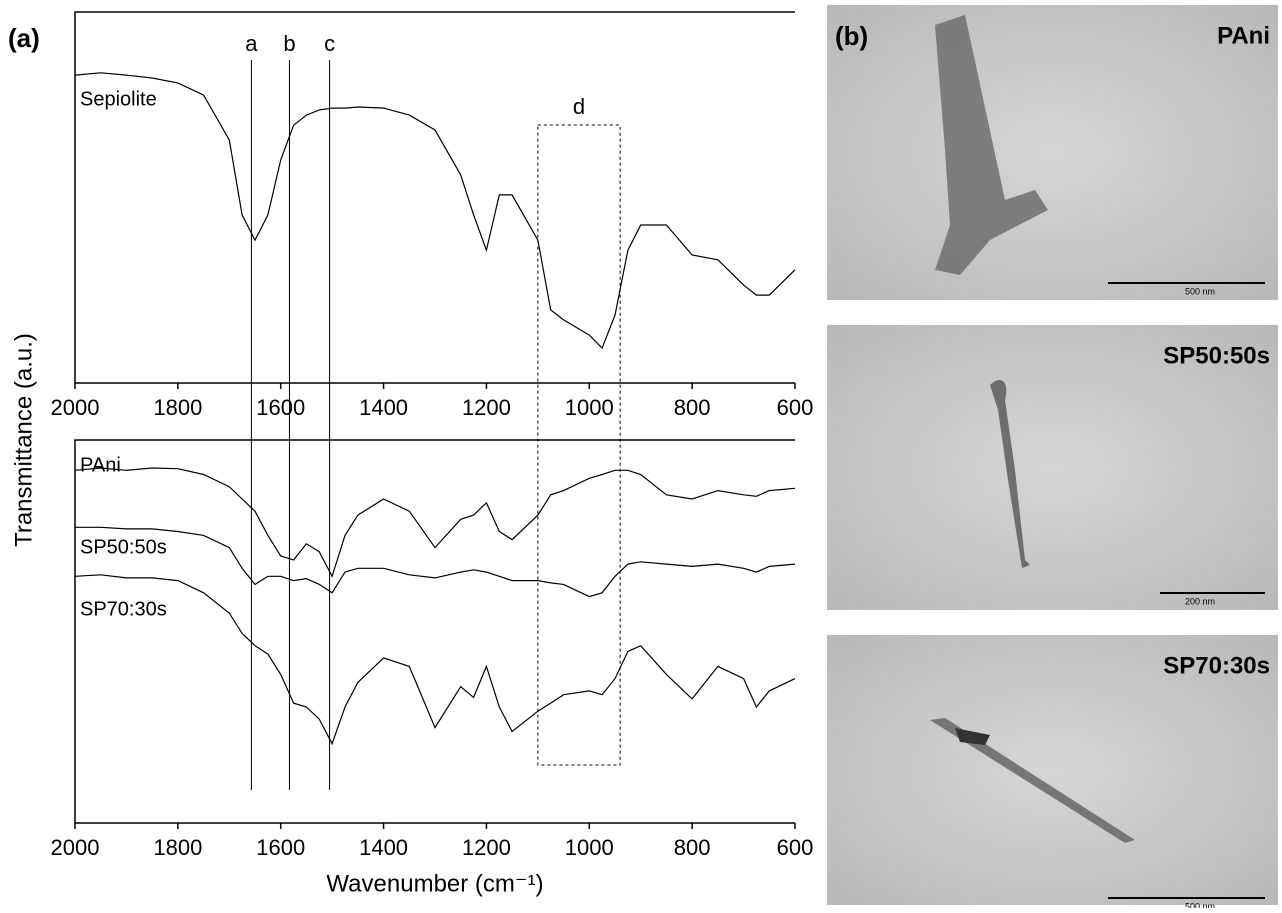 The image size is (1282, 913). What do you see at coordinates (579, 106) in the screenshot?
I see `region-label: d` at bounding box center [579, 106].